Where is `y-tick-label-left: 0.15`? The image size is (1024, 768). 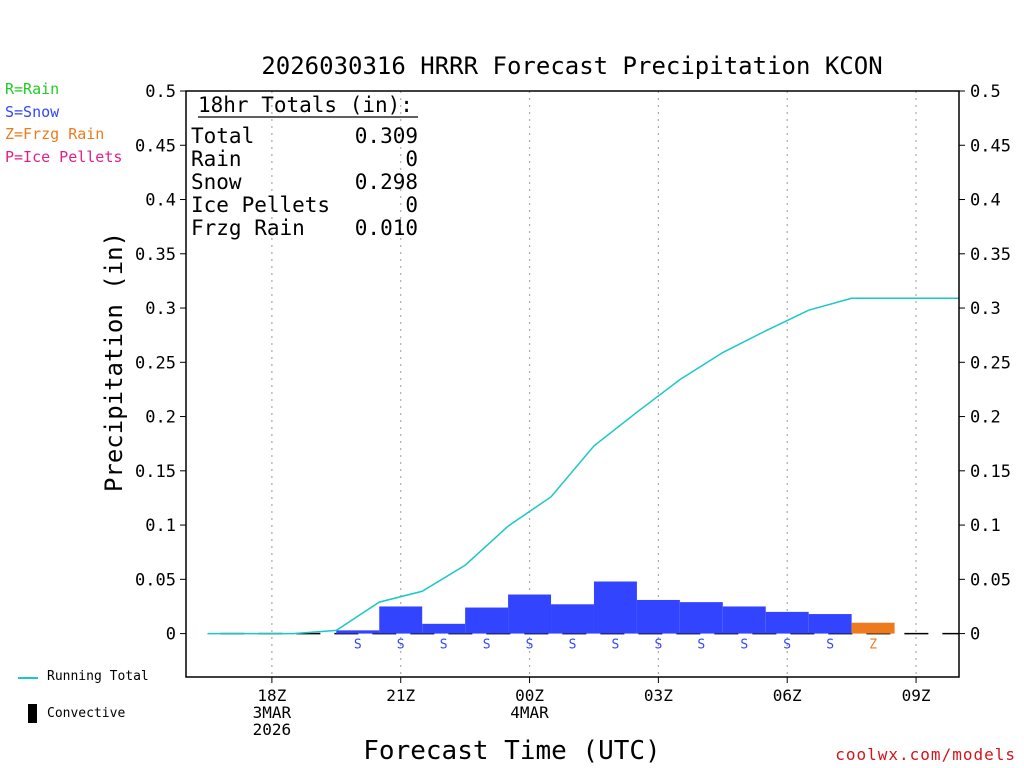
y-tick-label-left: 0.15 is located at coordinates (155, 472).